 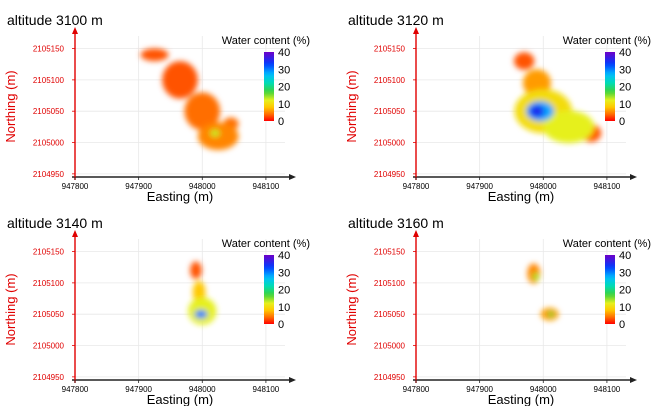 What do you see at coordinates (396, 20) in the screenshot?
I see `panel-title: altitude 3120 m` at bounding box center [396, 20].